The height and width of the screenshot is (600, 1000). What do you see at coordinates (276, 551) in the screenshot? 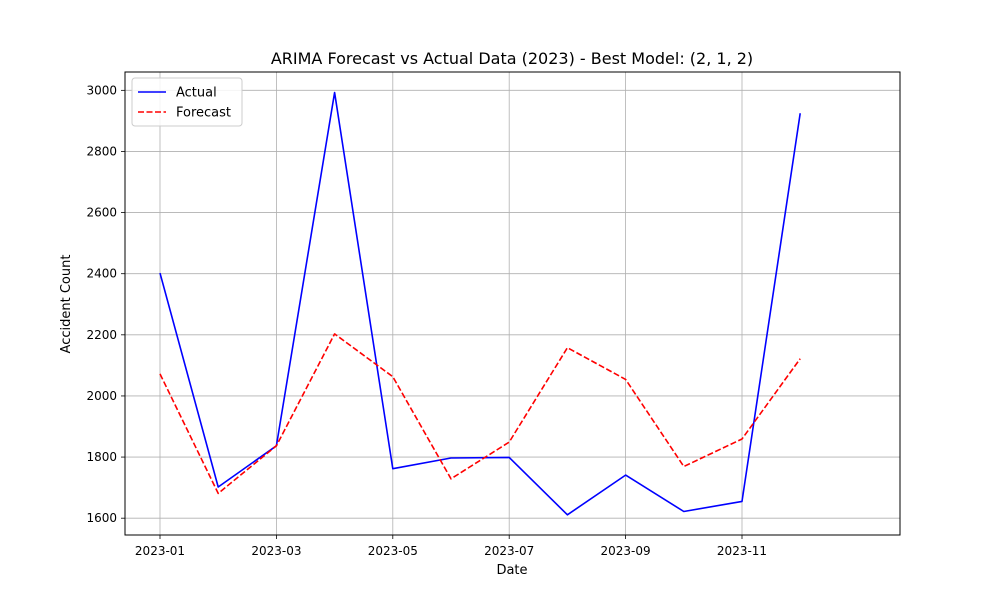
I see `x-tick-label: 2023-03` at bounding box center [276, 551].